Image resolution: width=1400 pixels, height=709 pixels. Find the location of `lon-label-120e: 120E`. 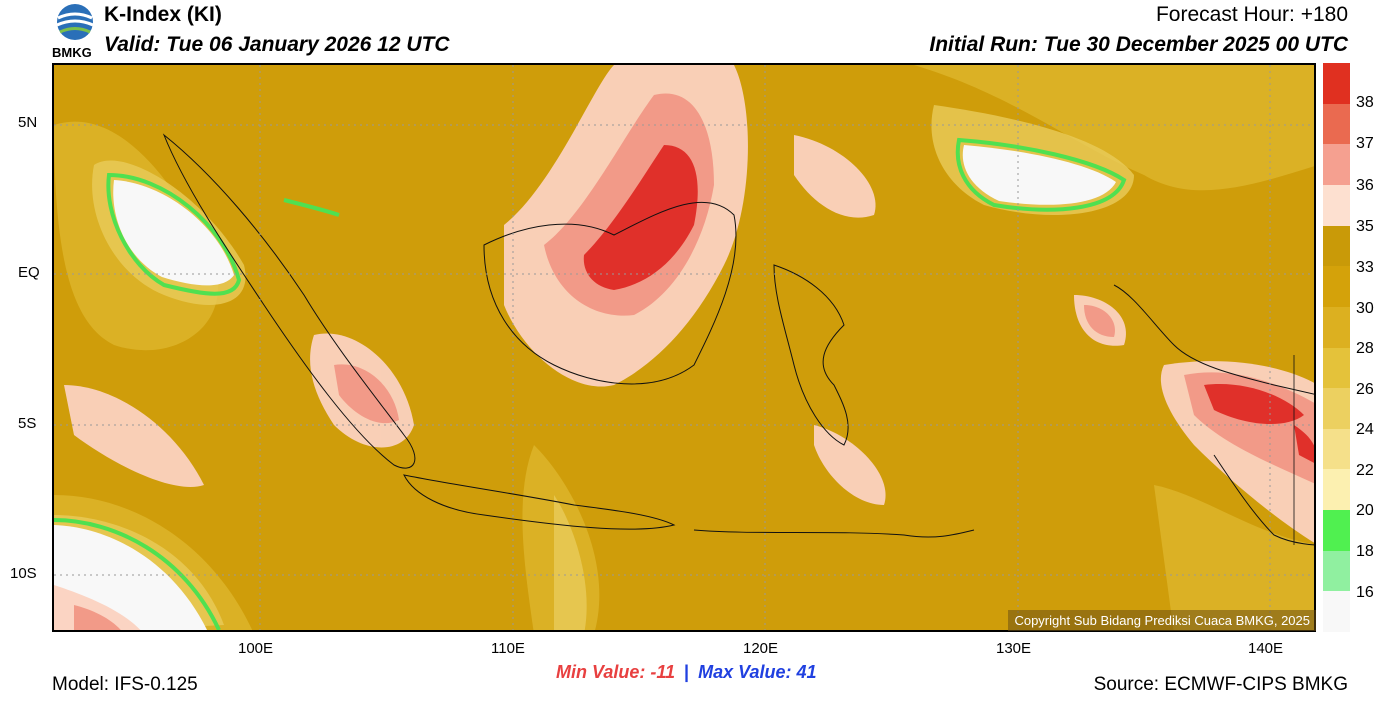

lon-label-120e: 120E is located at coordinates (761, 648).